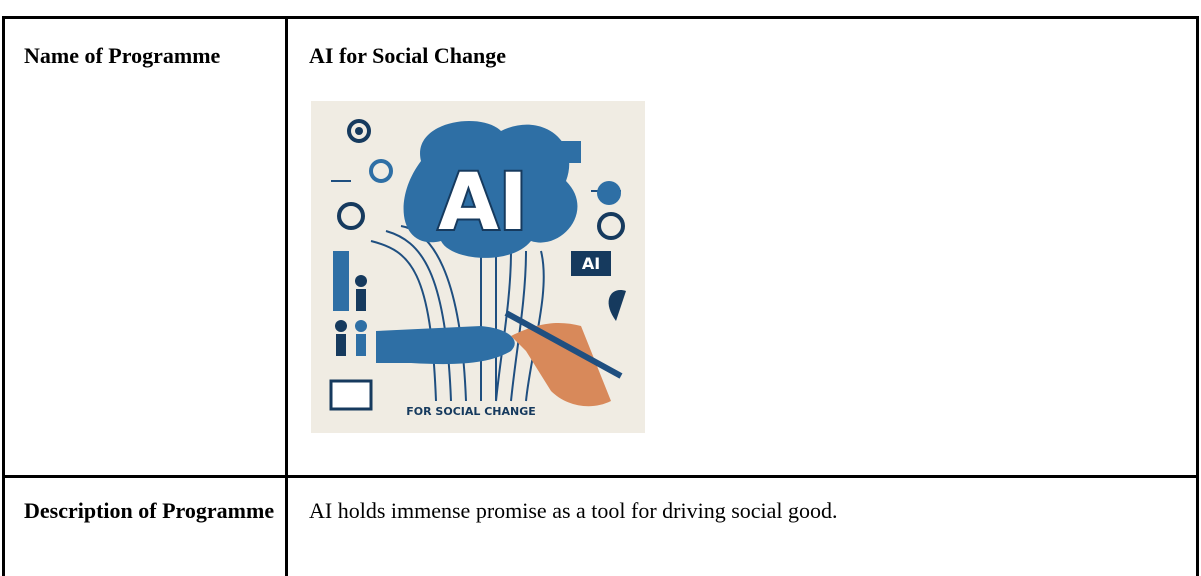 The image size is (1201, 576). I want to click on row-label: Description of Programme, so click(149, 510).